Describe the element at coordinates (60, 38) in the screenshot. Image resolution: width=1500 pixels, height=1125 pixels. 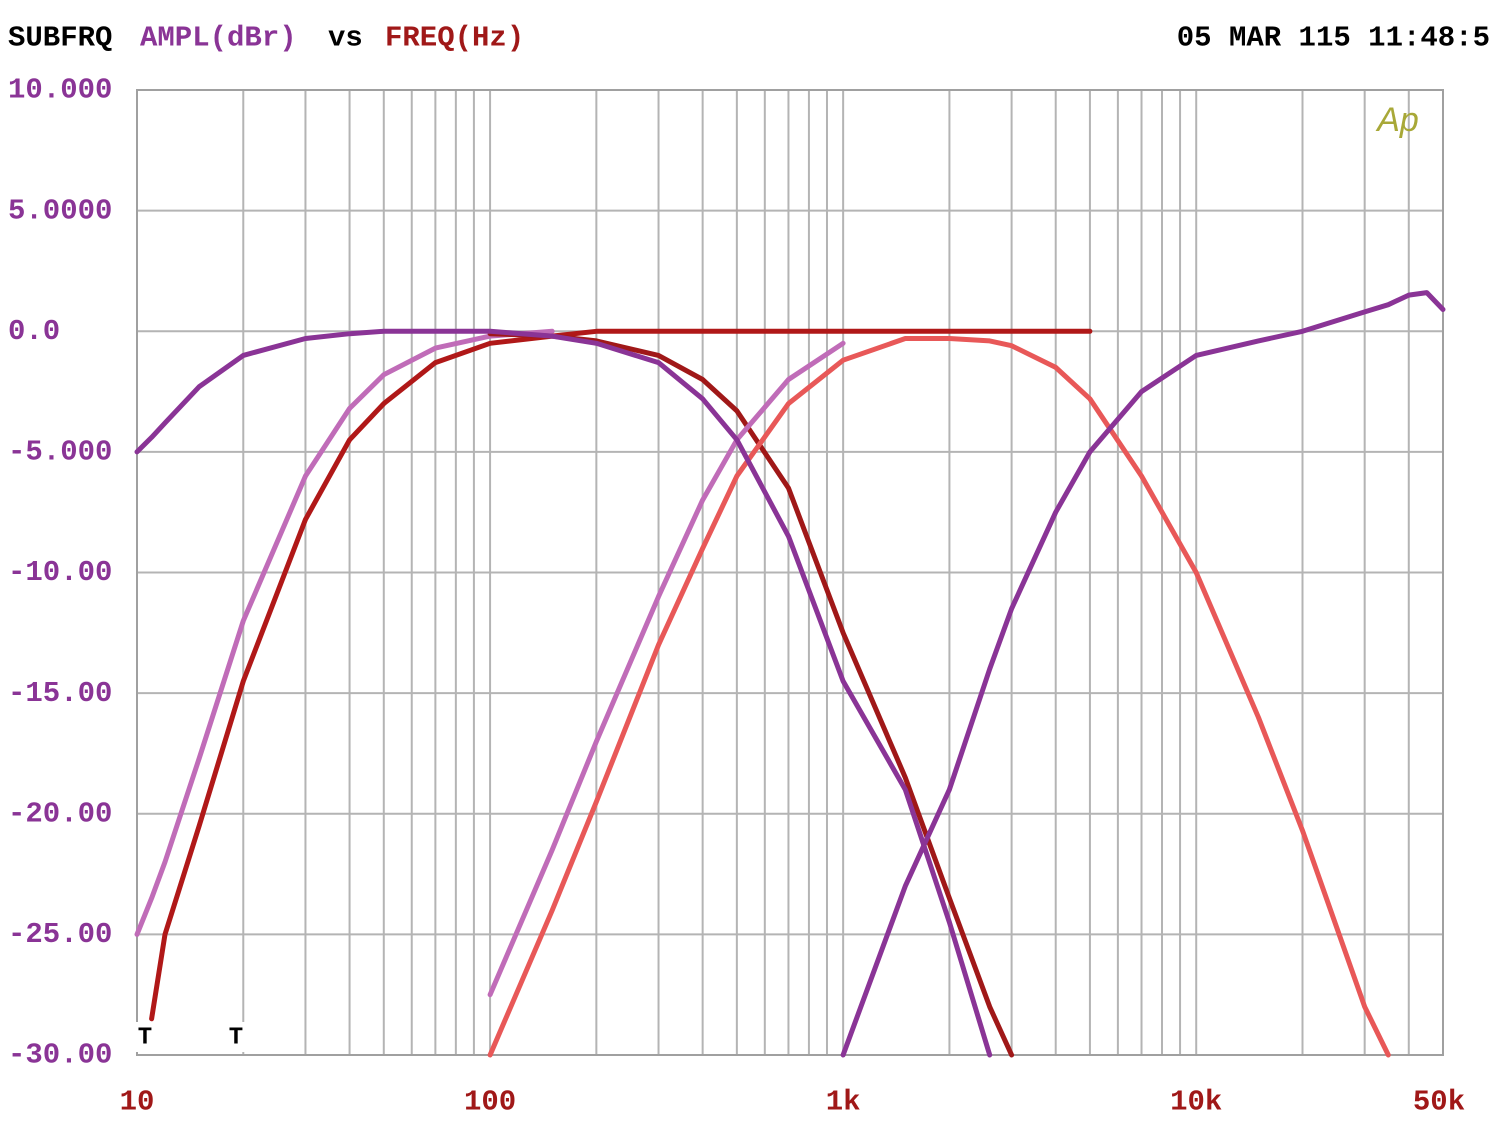
I see `header-left: SUBFRQ` at that location.